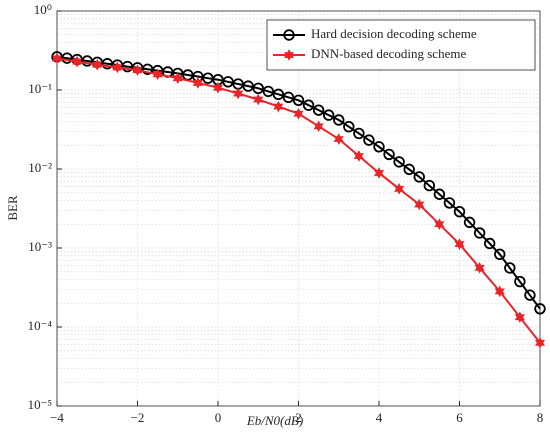 This screenshot has height=433, width=550. I want to click on x-tick-label: 8, so click(540, 417).